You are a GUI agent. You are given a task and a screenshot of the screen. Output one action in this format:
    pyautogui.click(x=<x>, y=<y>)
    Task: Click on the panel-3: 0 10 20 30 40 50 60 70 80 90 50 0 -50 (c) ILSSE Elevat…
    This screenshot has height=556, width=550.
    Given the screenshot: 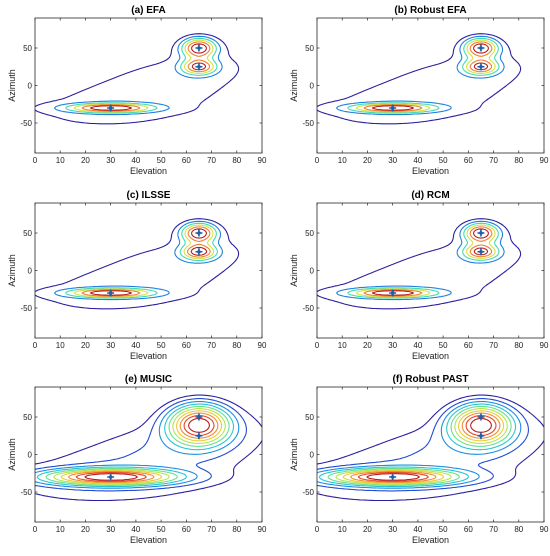 What is the action you would take?
    pyautogui.click(x=137, y=275)
    